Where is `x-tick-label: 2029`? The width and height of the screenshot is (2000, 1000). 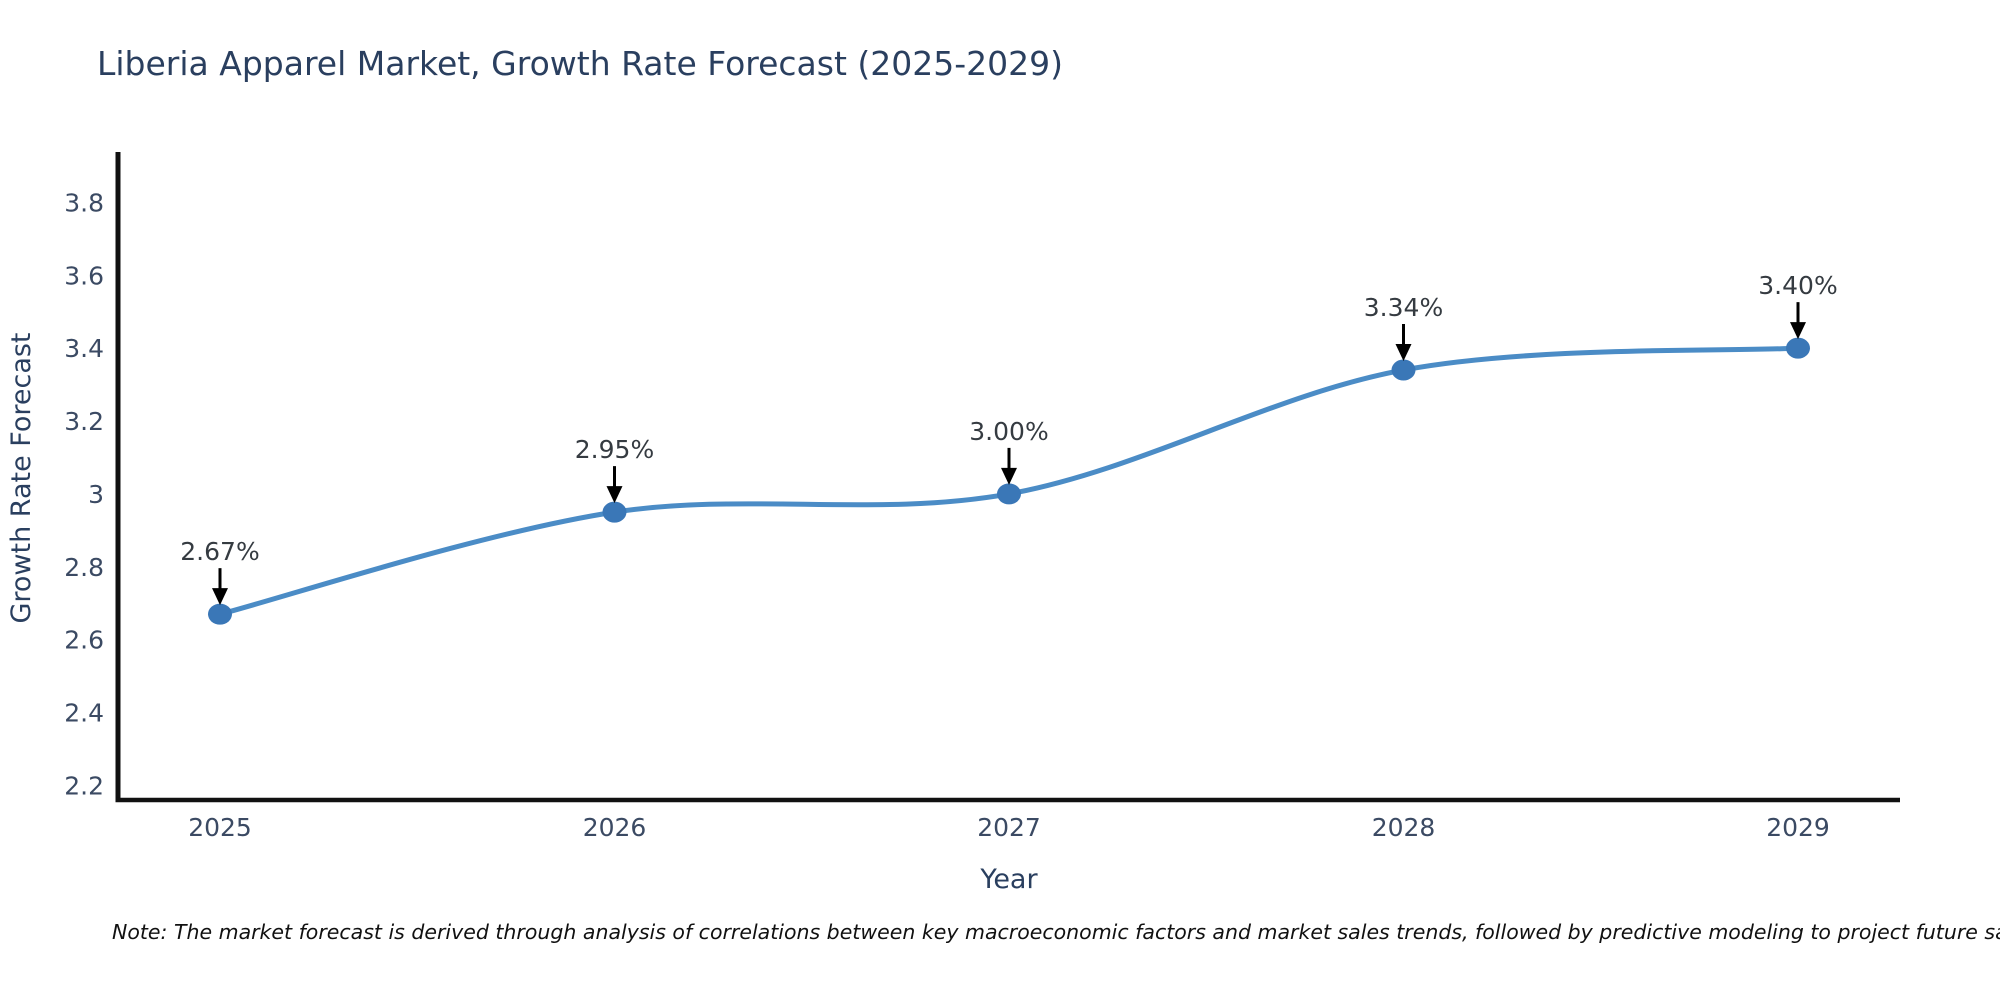 x-tick-label: 2029 is located at coordinates (1798, 827).